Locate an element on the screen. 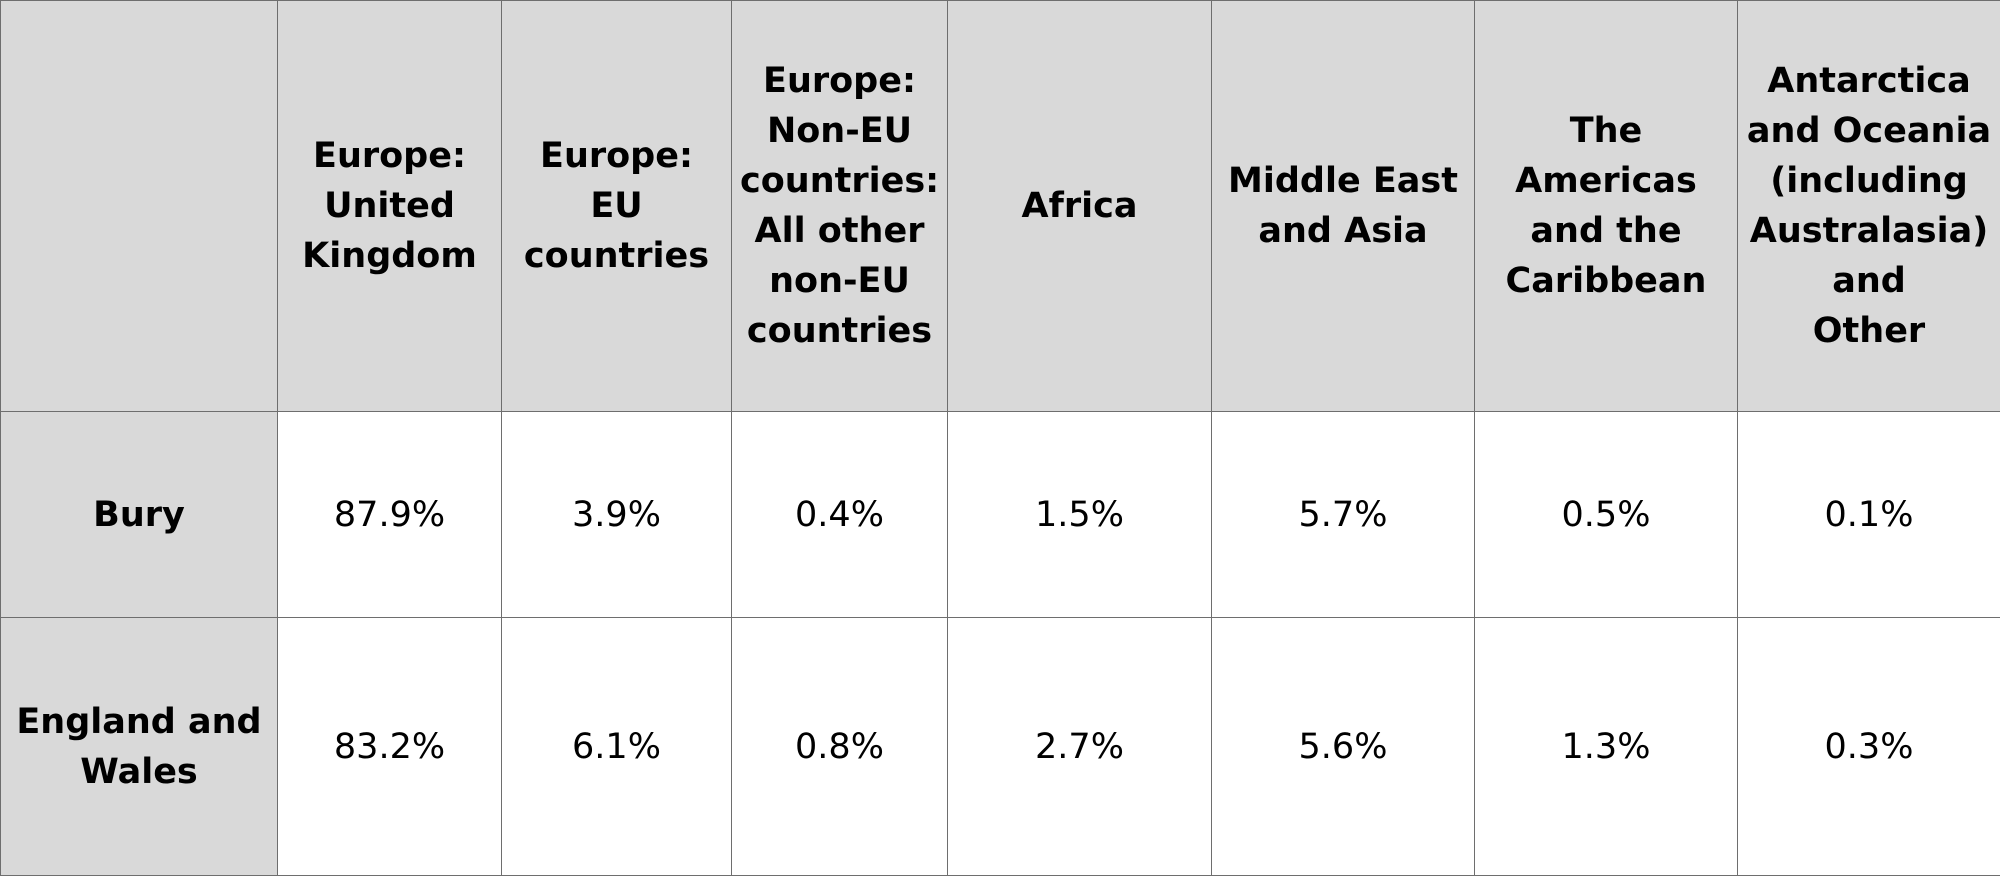 This screenshot has height=876, width=2000. column-header-europe-eu: Europe: EU countries is located at coordinates (617, 206).